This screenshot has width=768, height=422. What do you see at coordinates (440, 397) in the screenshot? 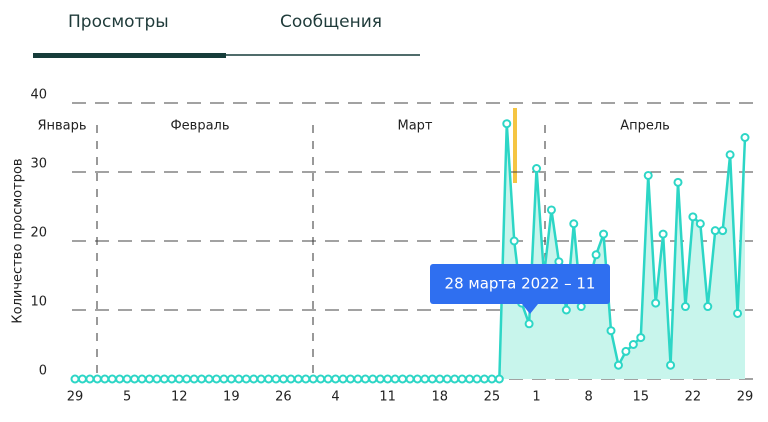
I see `x-tick-label: 18` at bounding box center [440, 397].